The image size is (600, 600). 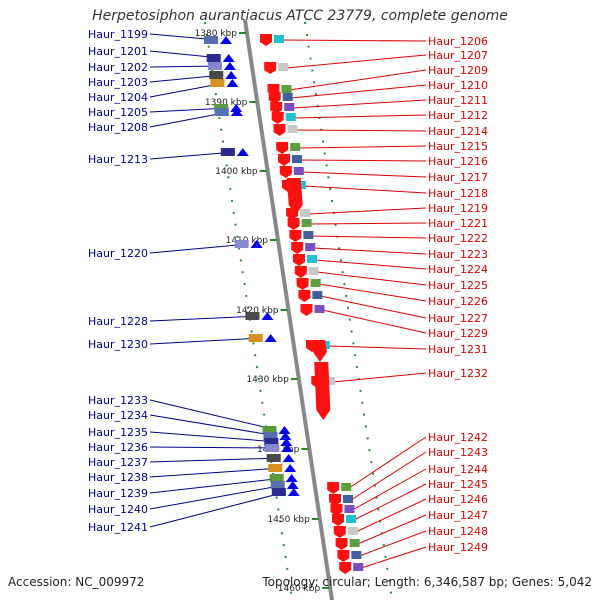 I want to click on forward-large-orf, so click(x=294, y=196).